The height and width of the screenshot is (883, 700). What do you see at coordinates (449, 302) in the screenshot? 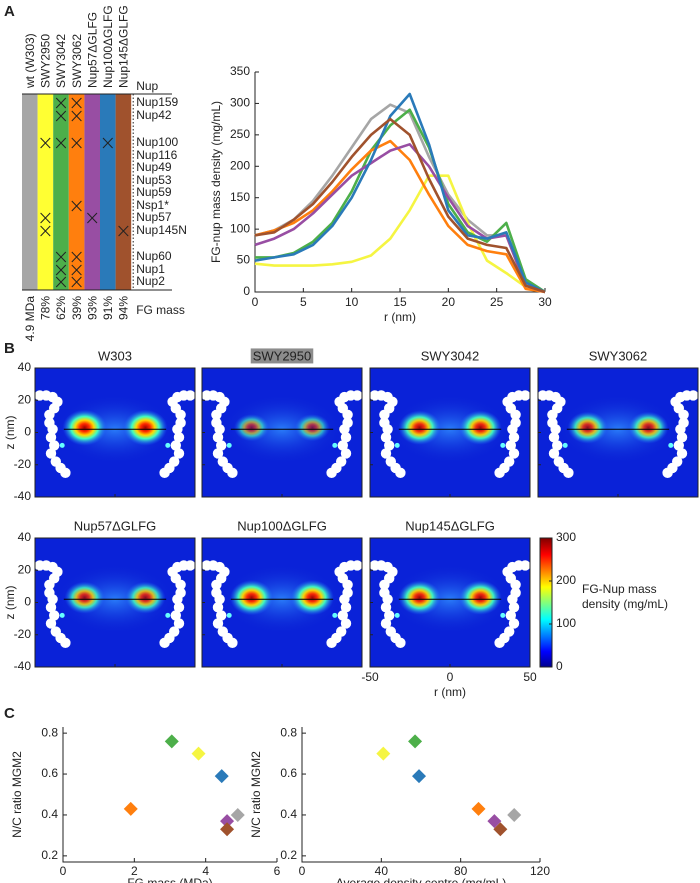
I see `x-tick-label: 20` at bounding box center [449, 302].